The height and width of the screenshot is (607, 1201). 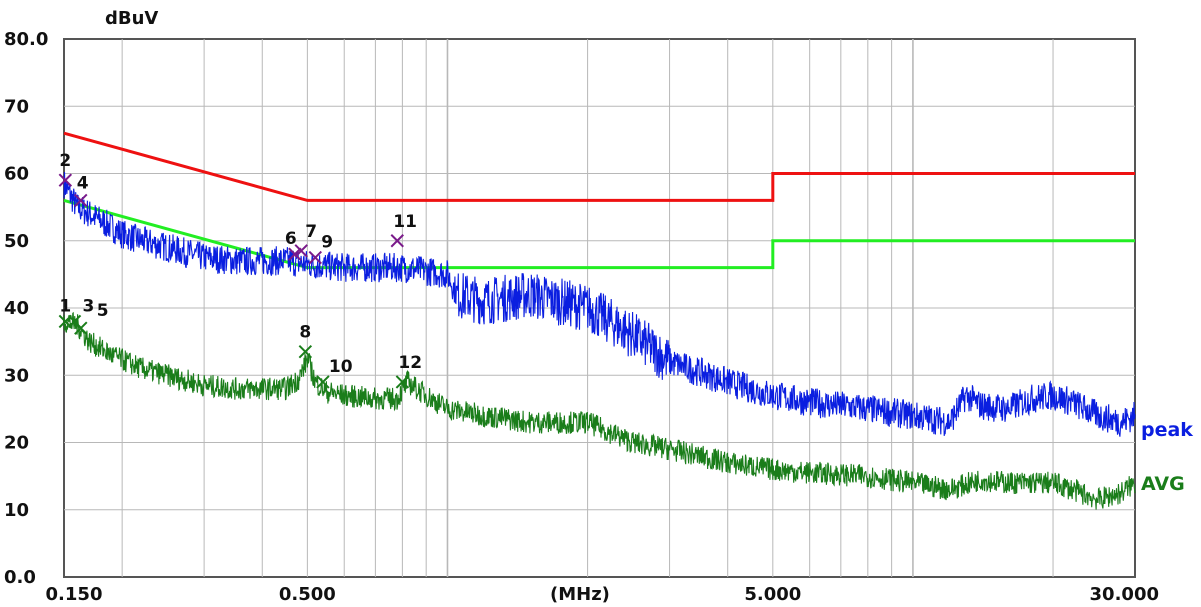 What do you see at coordinates (16, 510) in the screenshot?
I see `y-tick-label: 10` at bounding box center [16, 510].